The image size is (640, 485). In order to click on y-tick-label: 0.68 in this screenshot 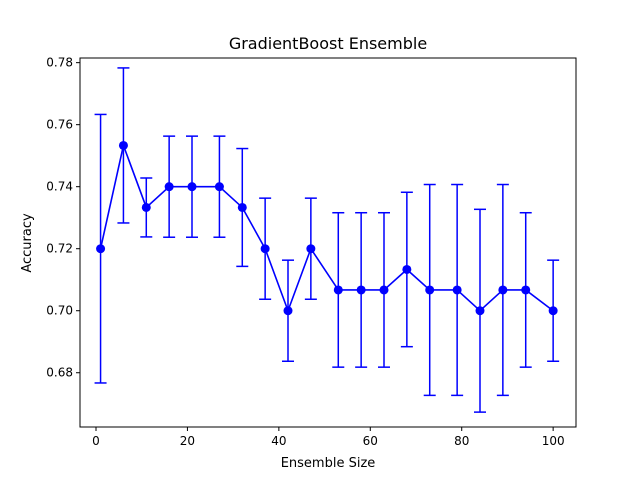, I will do `click(59, 373)`.